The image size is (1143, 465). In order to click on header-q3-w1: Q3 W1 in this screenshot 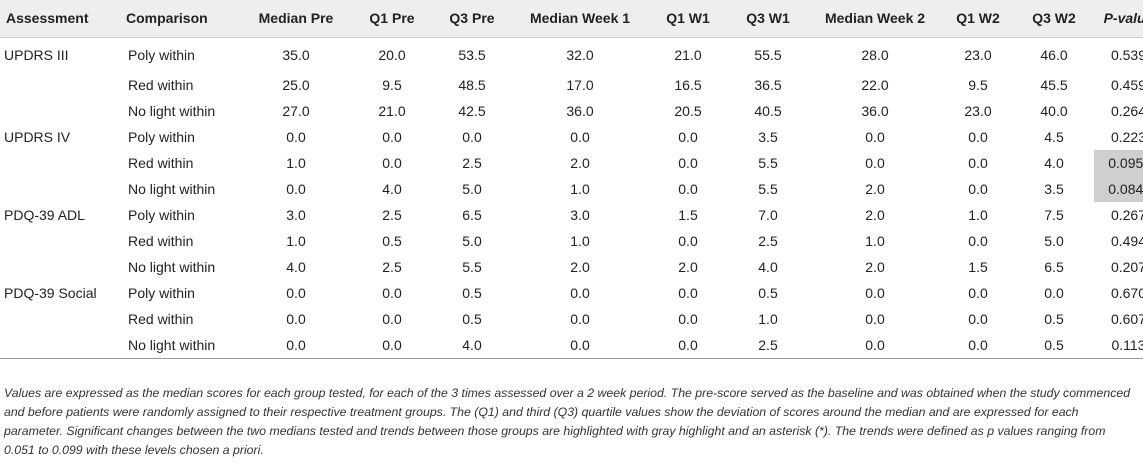, I will do `click(768, 19)`.